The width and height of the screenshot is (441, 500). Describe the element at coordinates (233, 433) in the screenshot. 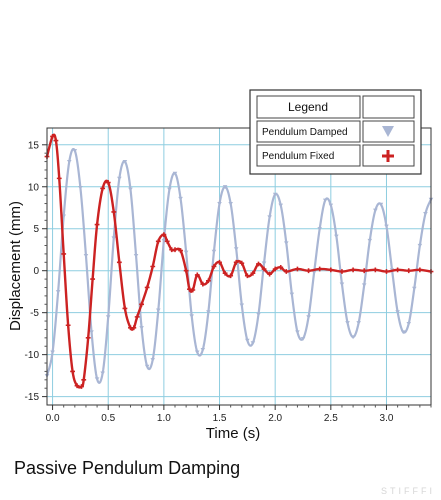

I see `x-axis-label: Time (s)` at that location.